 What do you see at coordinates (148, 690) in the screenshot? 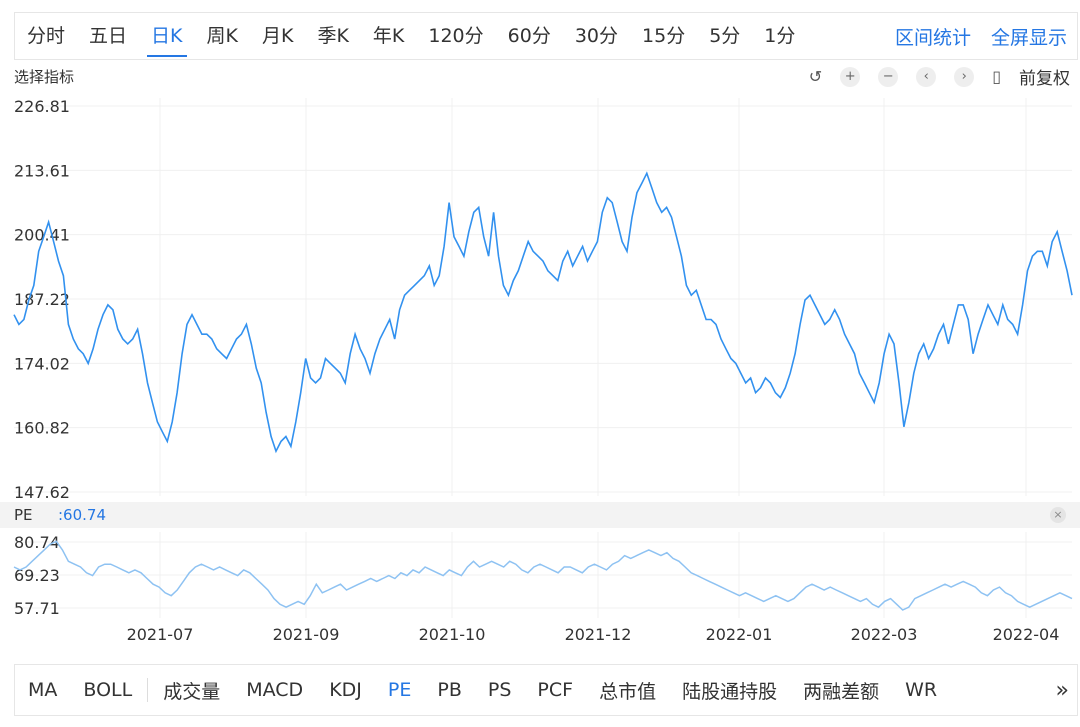
I see `indicator-divider` at bounding box center [148, 690].